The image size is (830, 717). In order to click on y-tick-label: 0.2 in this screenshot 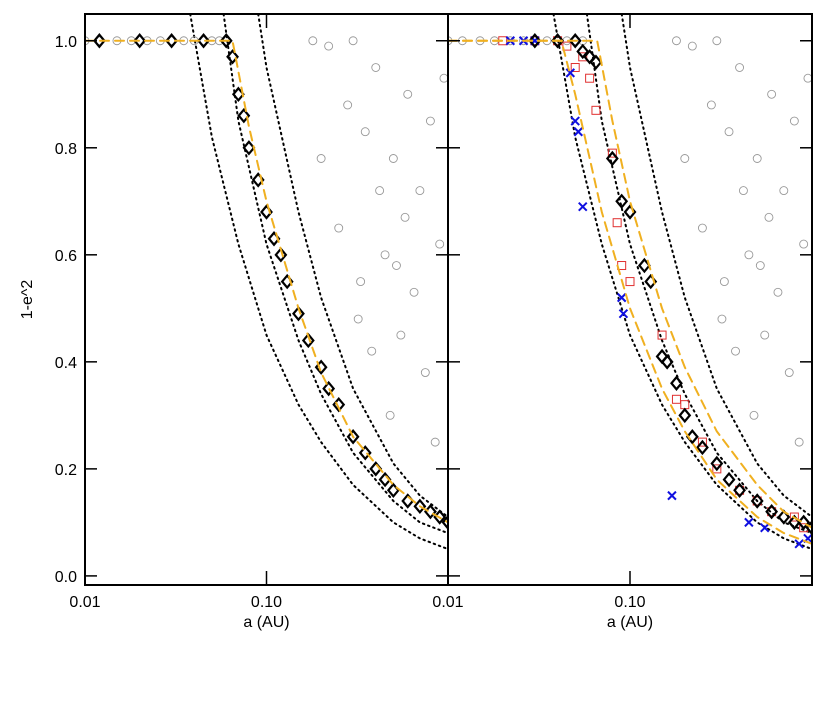, I will do `click(66, 470)`.